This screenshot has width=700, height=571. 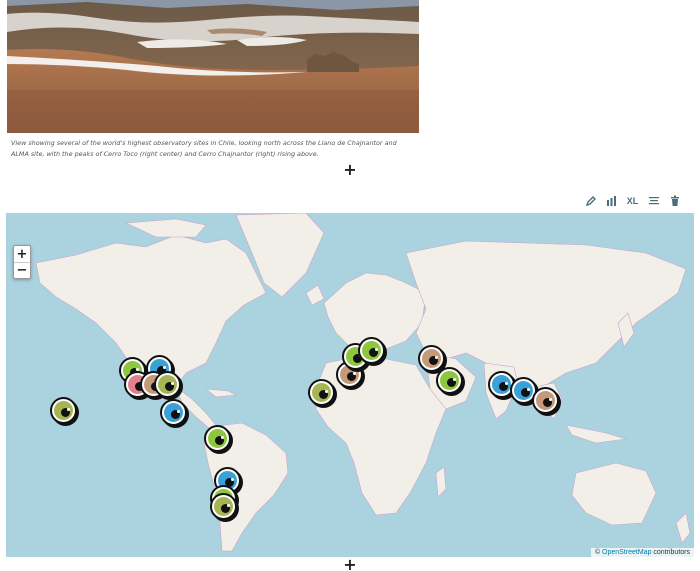 I want to click on stats-icon, so click(x=611, y=200).